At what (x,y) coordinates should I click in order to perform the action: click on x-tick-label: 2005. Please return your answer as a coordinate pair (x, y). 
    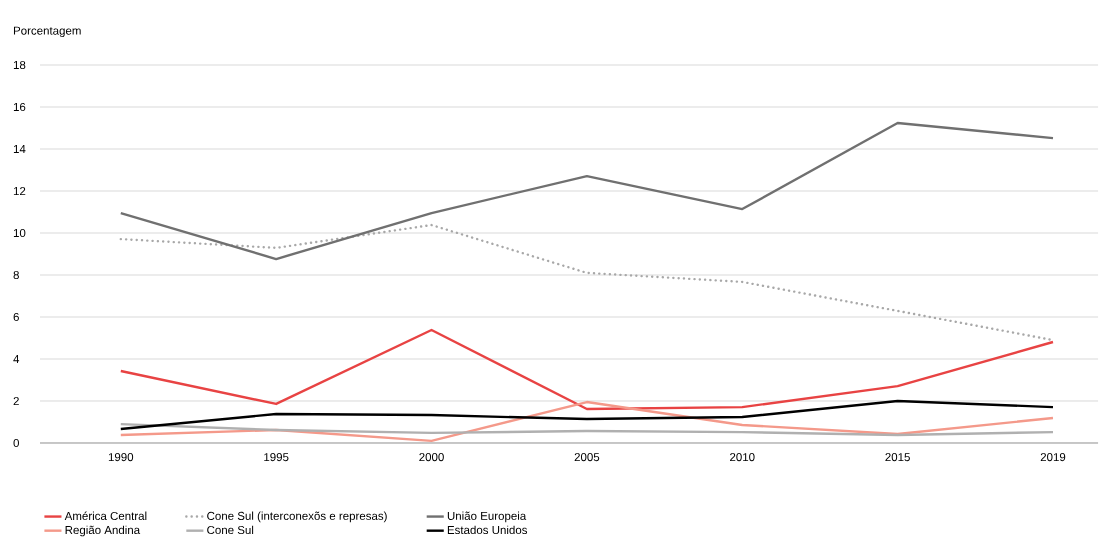
    Looking at the image, I should click on (587, 457).